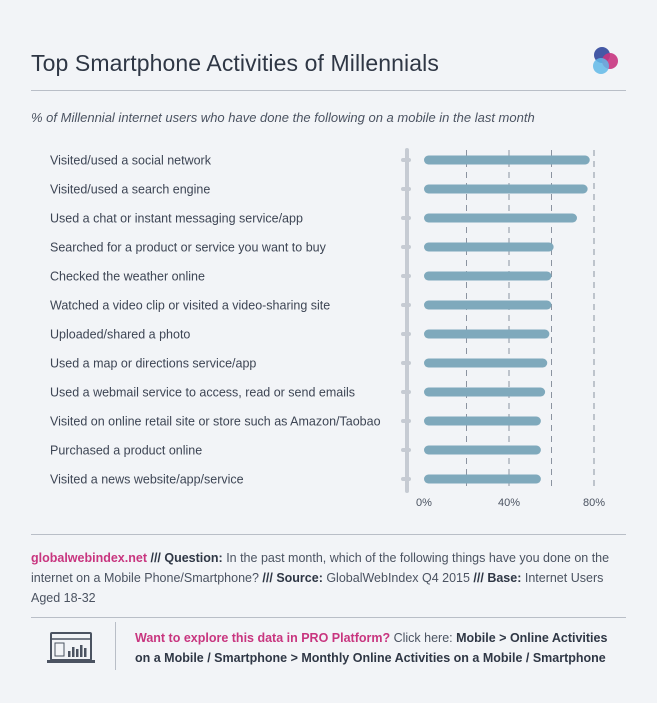 Image resolution: width=657 pixels, height=703 pixels. What do you see at coordinates (126, 451) in the screenshot?
I see `category-label: Purchased a product online` at bounding box center [126, 451].